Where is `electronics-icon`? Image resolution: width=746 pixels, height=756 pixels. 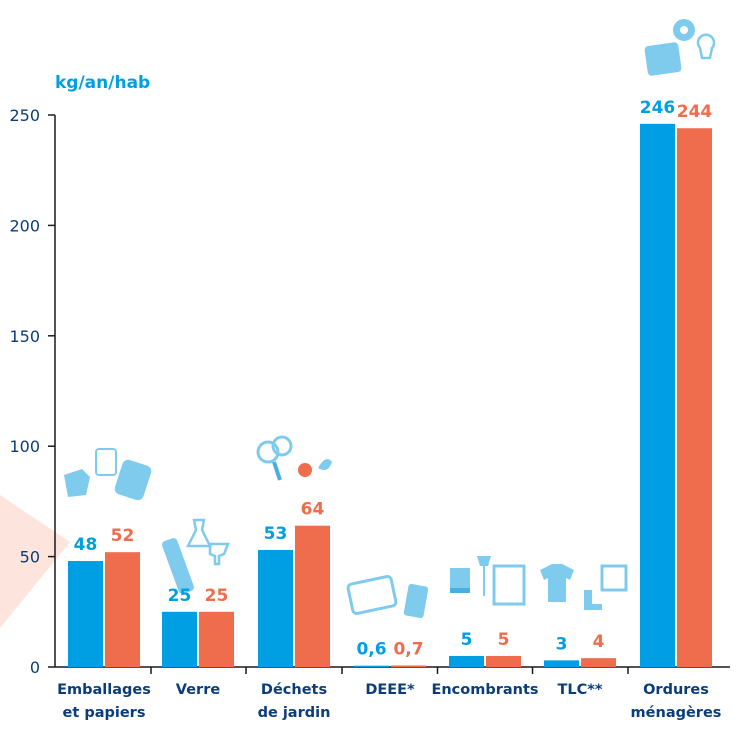
electronics-icon is located at coordinates (387, 596).